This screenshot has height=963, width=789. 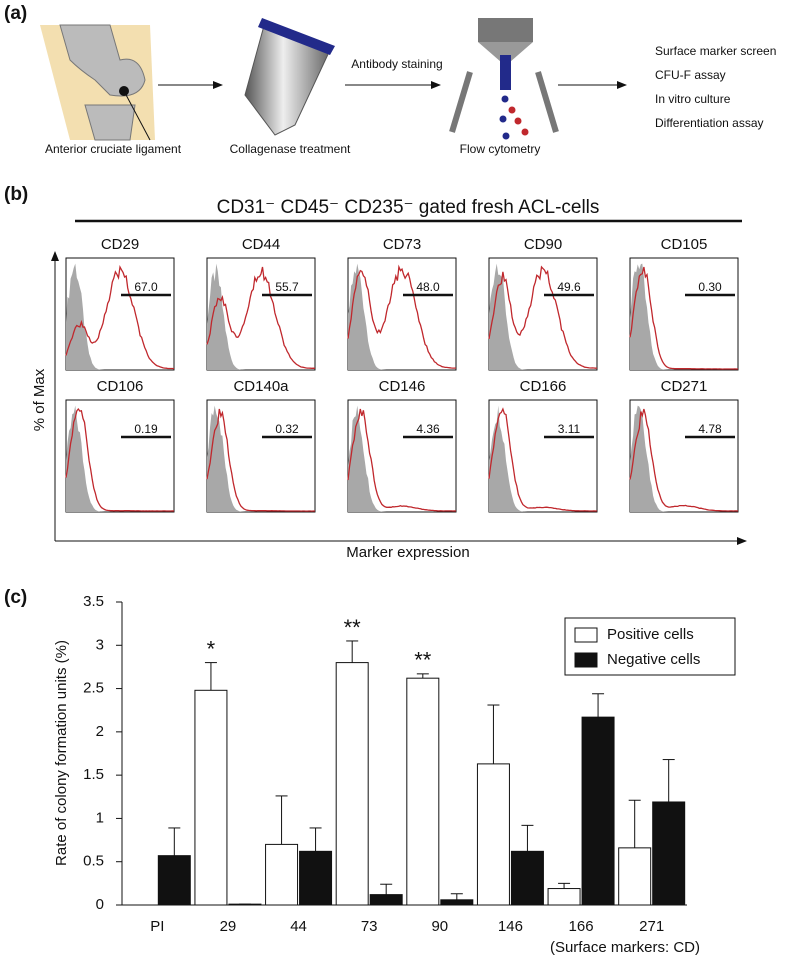 What do you see at coordinates (500, 149) in the screenshot?
I see `step-label: Flow cytometry` at bounding box center [500, 149].